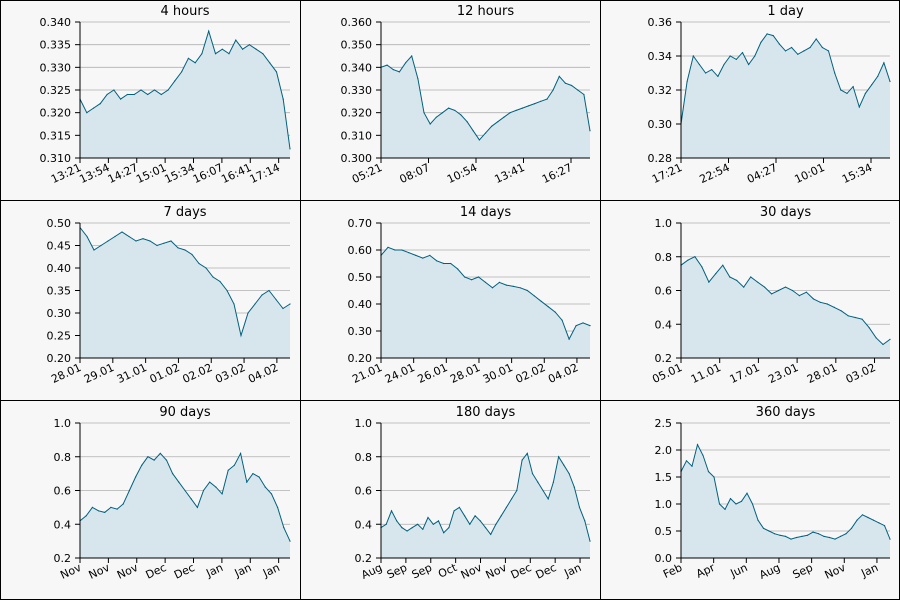 The image size is (900, 600). Describe the element at coordinates (415, 173) in the screenshot. I see `x-tick-label: 08:07` at that location.